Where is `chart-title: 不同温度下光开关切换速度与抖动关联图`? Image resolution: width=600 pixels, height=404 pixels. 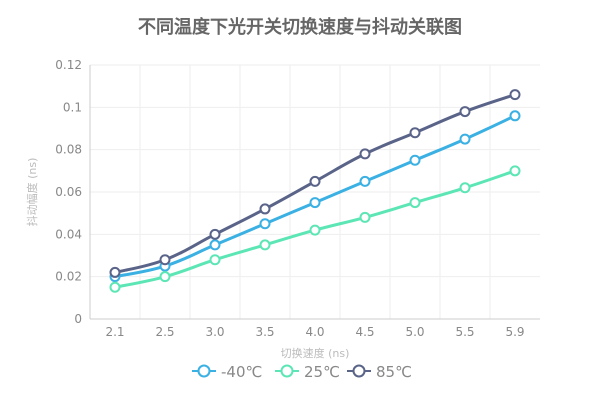 chart-title: 不同温度下光开关切换速度与抖动关联图 is located at coordinates (300, 27).